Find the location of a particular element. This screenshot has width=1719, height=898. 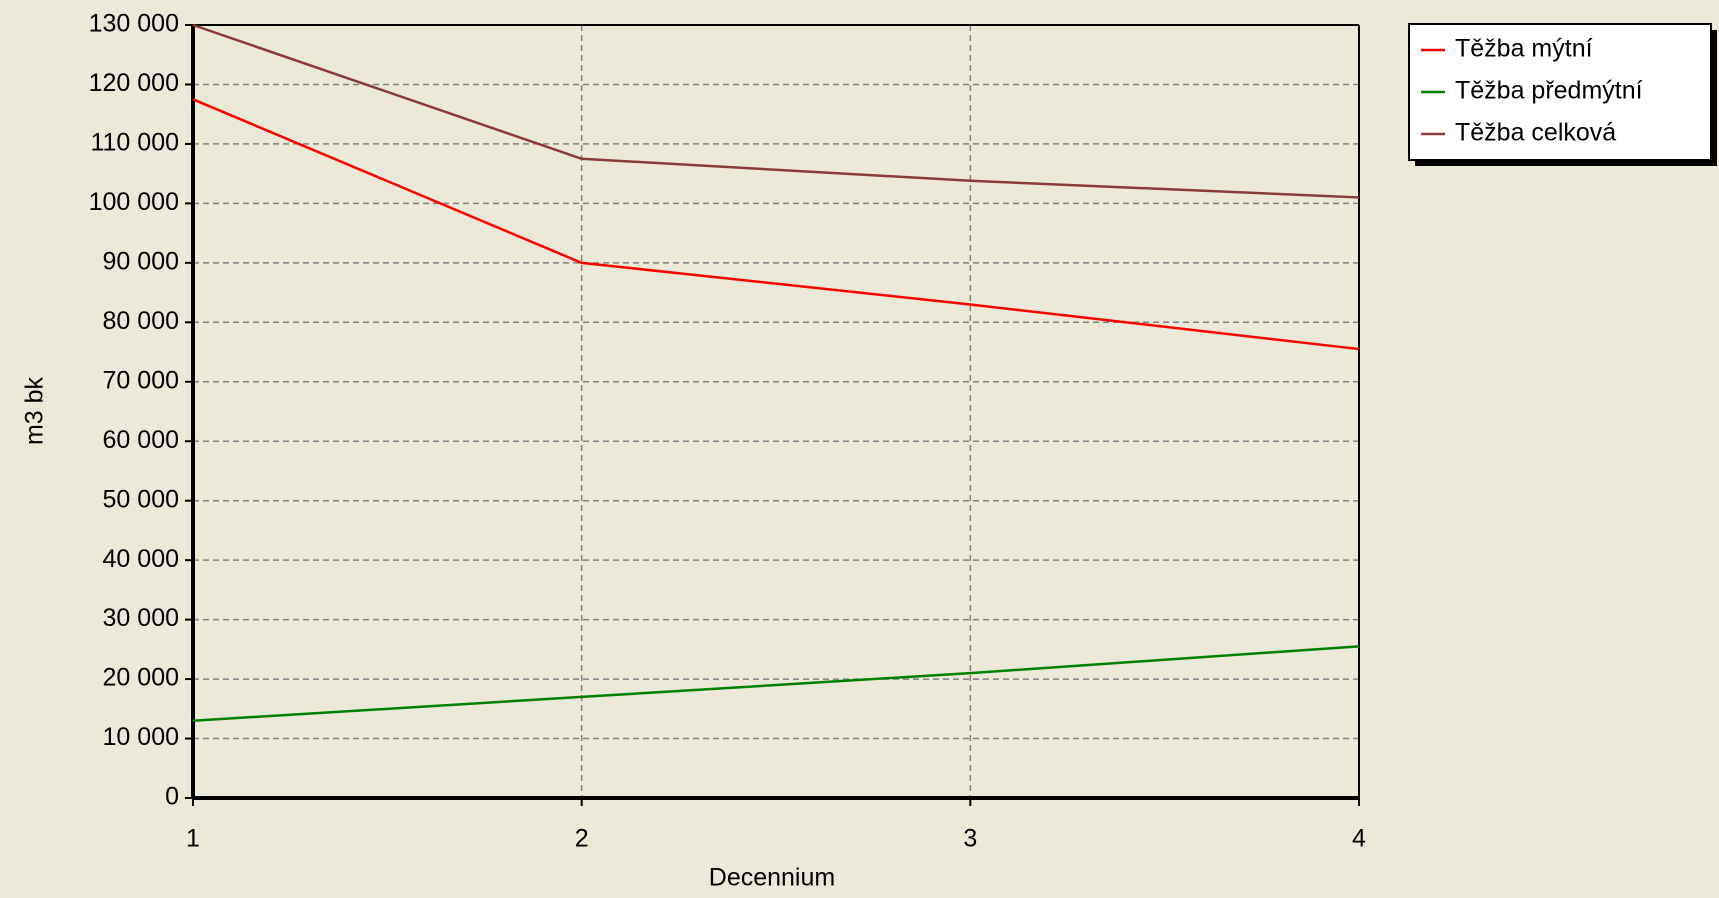

y-axis-label: m3 bk is located at coordinates (35, 410).